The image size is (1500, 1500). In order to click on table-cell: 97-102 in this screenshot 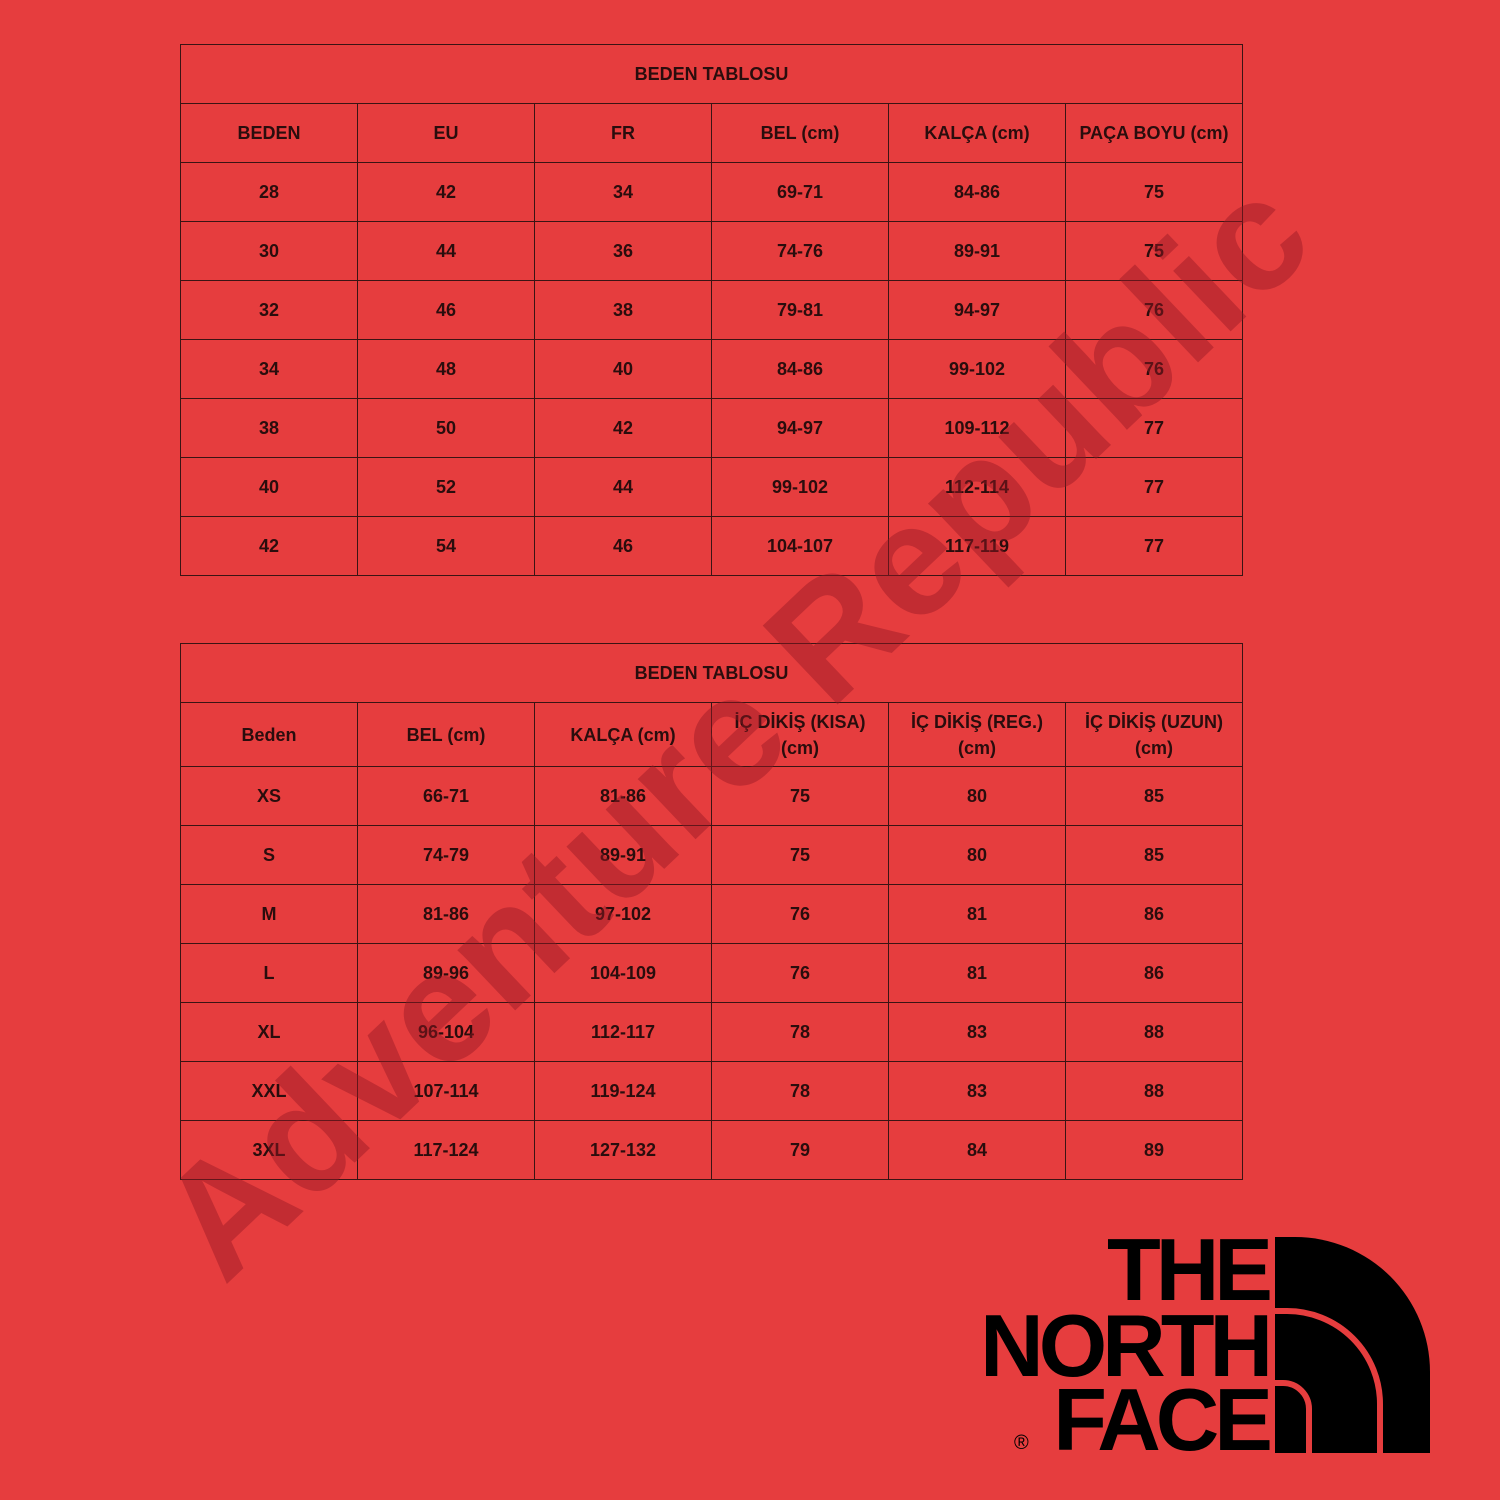, I will do `click(623, 914)`.